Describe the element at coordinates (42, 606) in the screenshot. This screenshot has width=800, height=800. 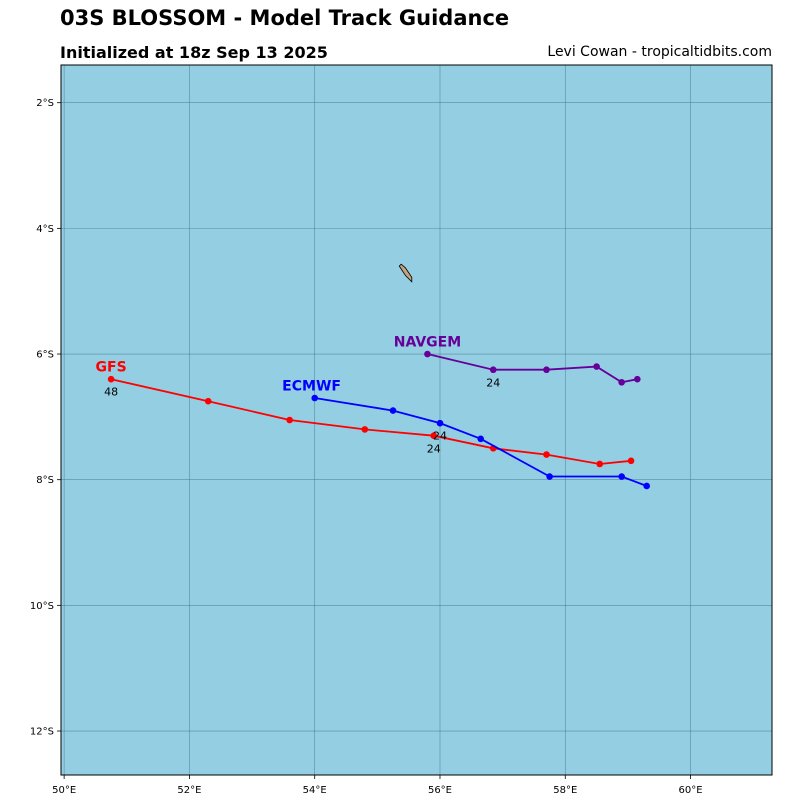
I see `y-tick-label: 10°S` at that location.